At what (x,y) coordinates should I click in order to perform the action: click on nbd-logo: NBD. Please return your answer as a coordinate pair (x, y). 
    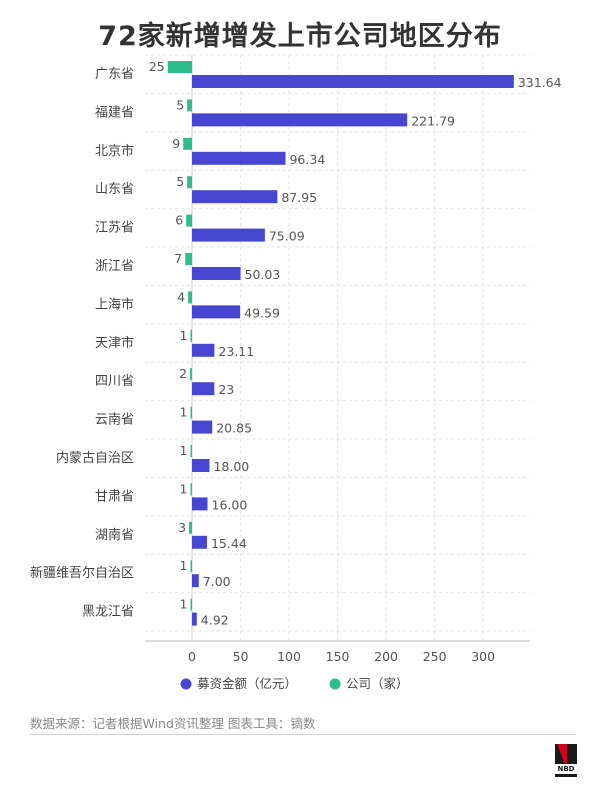
    Looking at the image, I should click on (566, 760).